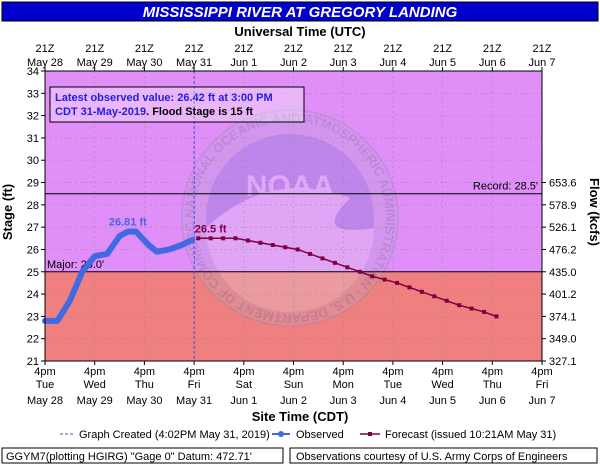 The width and height of the screenshot is (600, 470). I want to click on site-time-tick-day: Mon, so click(342, 385).